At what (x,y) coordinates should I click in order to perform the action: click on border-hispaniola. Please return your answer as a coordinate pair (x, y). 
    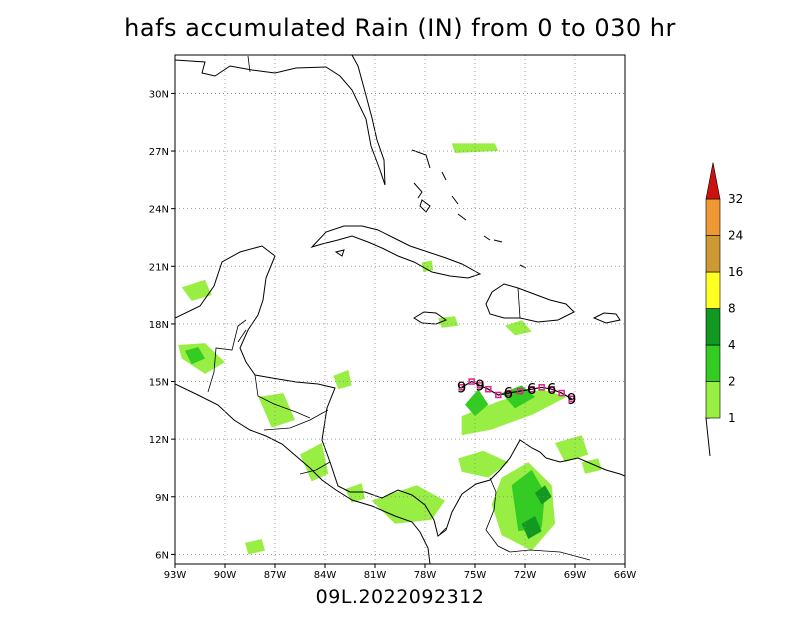
    Looking at the image, I should click on (519, 303).